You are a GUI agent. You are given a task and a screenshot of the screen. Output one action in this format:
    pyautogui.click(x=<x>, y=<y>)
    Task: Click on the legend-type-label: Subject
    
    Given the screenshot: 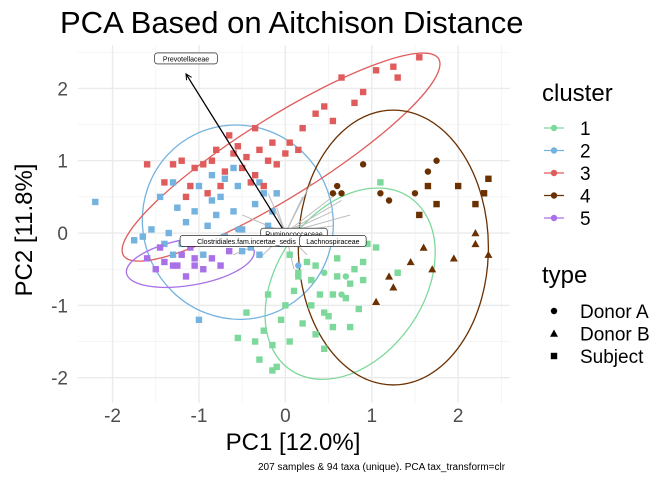 What is the action you would take?
    pyautogui.click(x=612, y=357)
    